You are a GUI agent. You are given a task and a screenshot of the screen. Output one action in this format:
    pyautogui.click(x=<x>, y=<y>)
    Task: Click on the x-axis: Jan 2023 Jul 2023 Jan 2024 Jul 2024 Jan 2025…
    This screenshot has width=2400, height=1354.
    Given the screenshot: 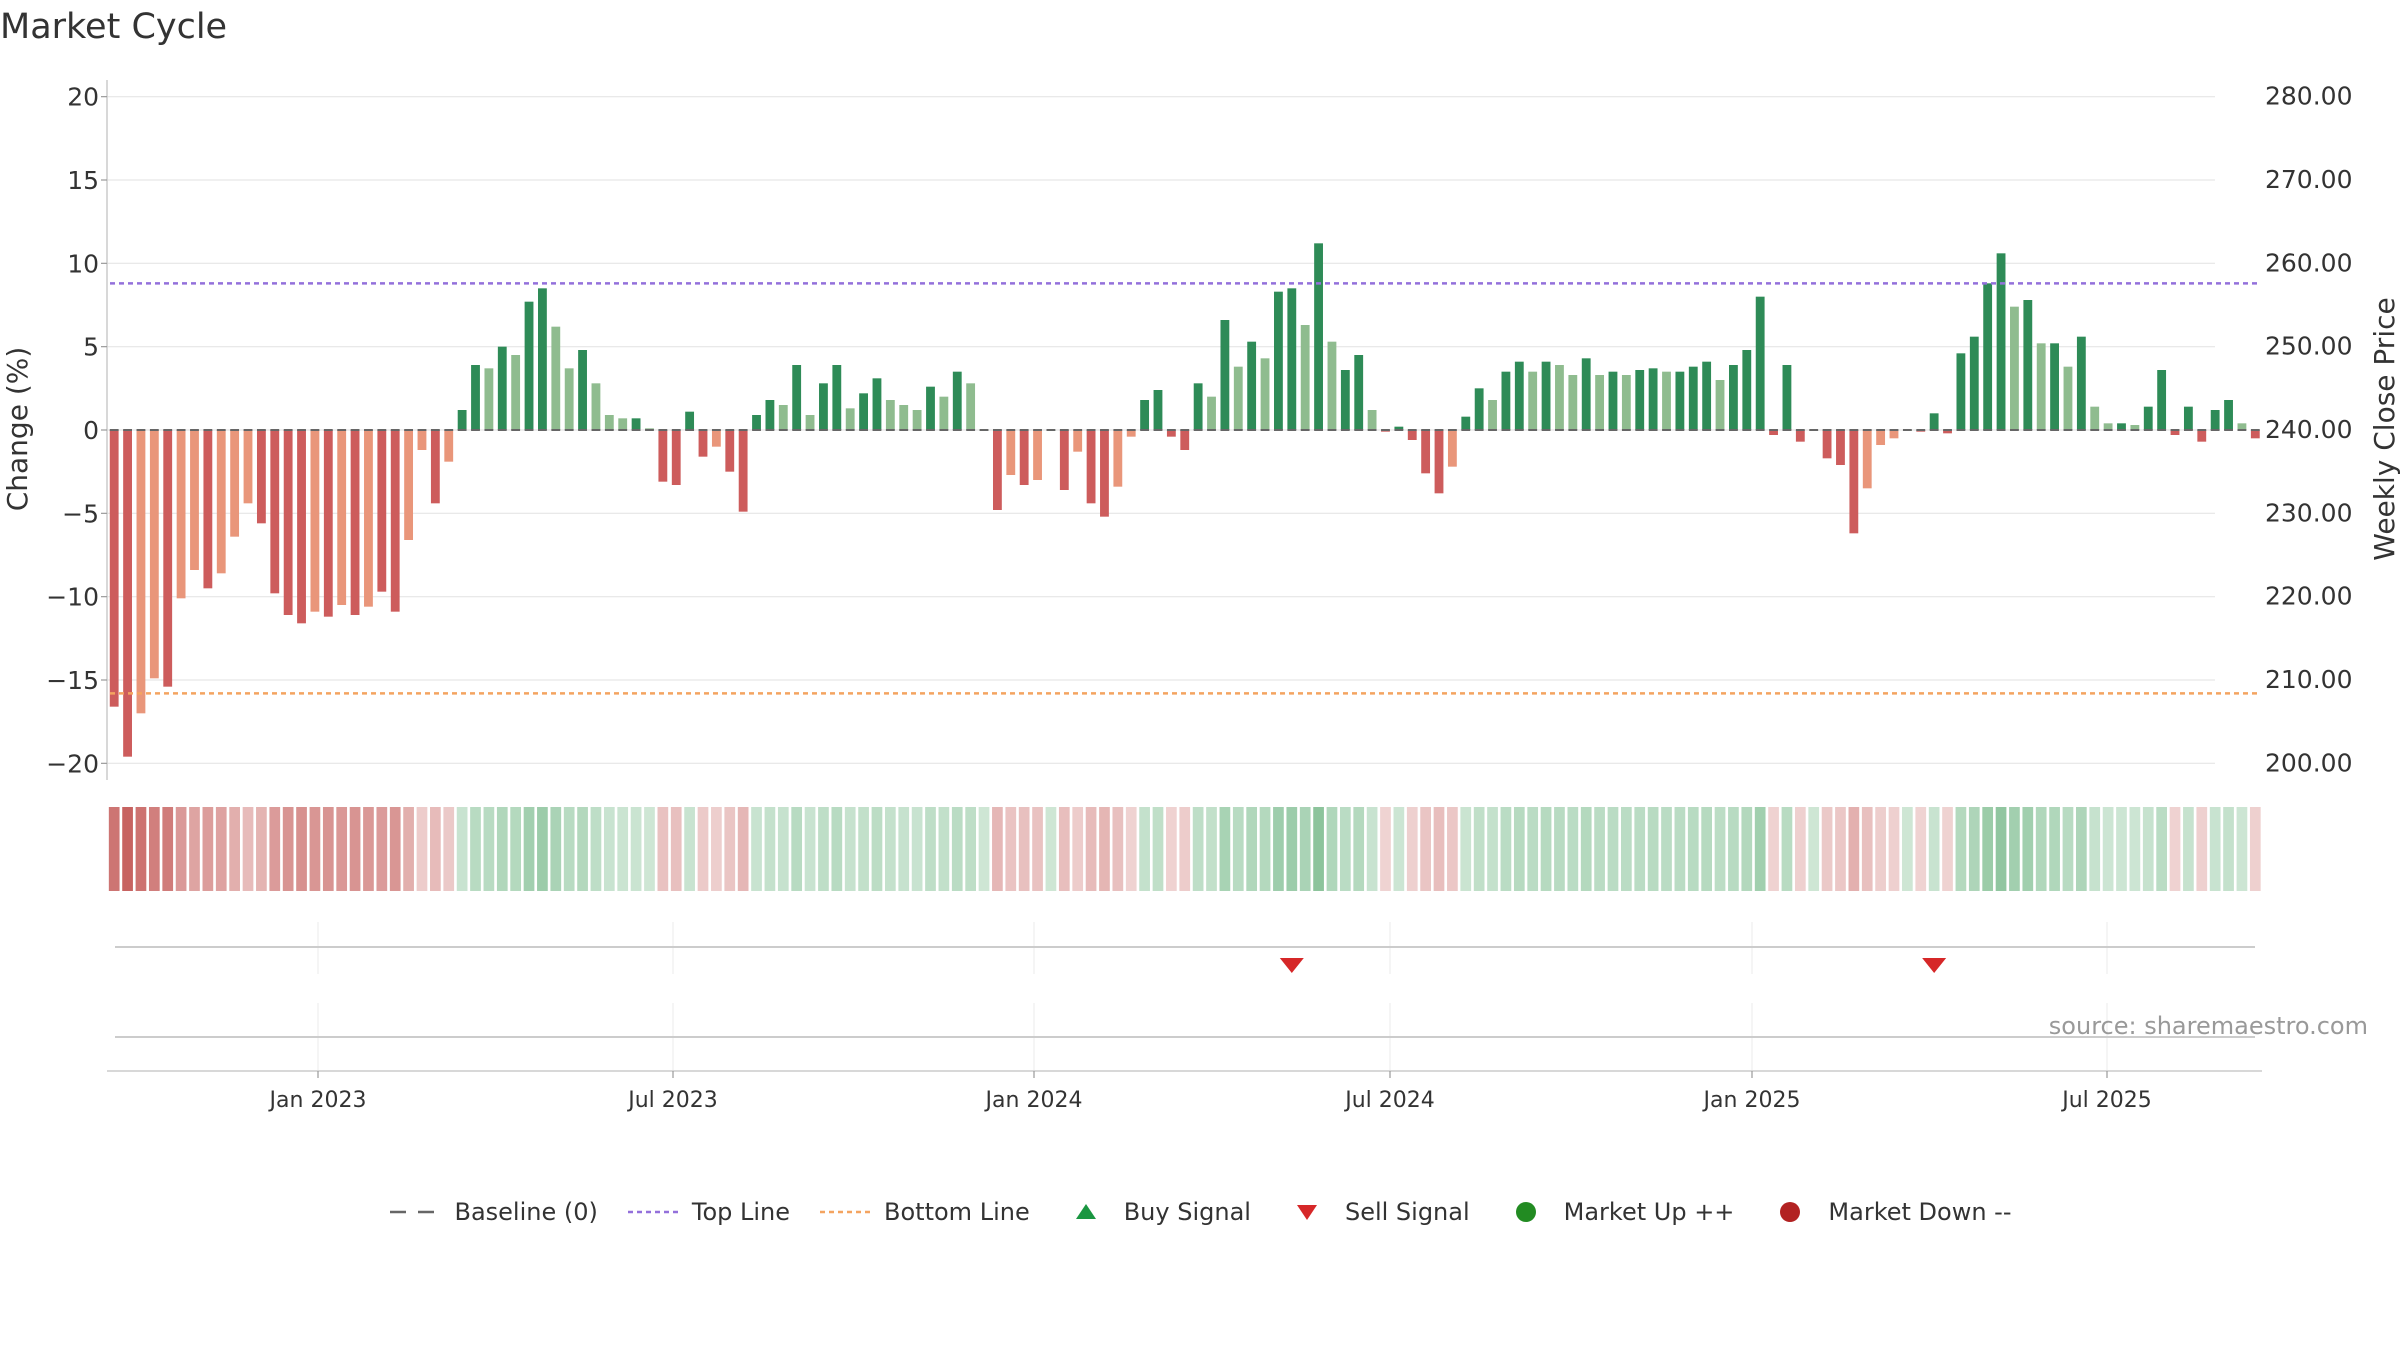 What is the action you would take?
    pyautogui.click(x=1184, y=1091)
    